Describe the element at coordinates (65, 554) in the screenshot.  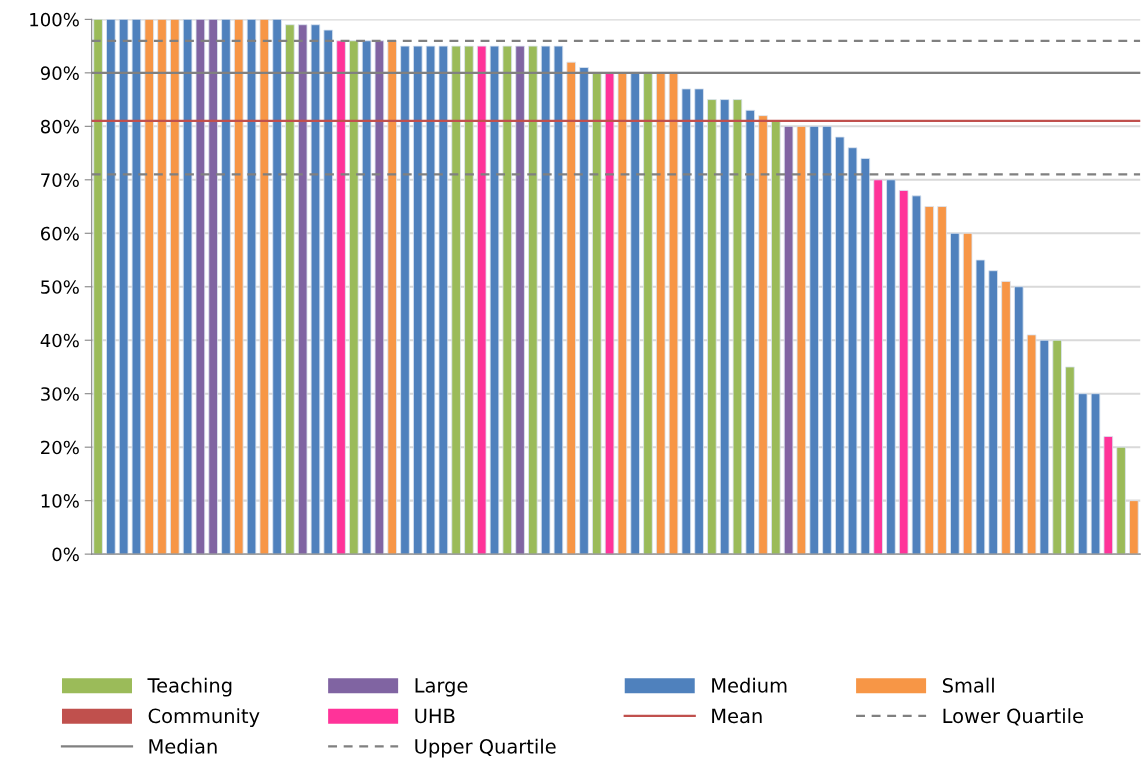
I see `y-tick-label: 0%` at that location.